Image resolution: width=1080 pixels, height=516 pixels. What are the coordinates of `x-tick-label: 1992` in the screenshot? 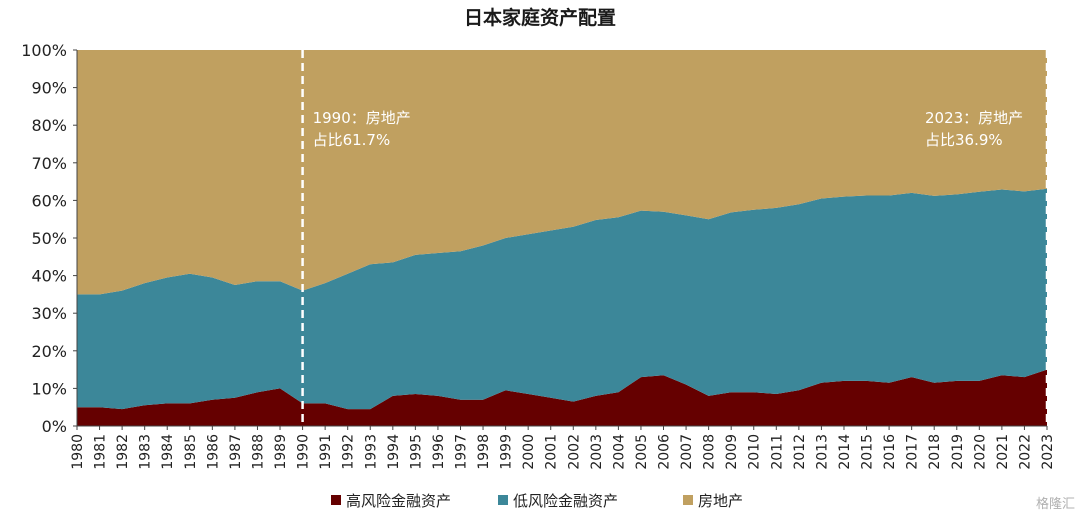 It's located at (349, 452).